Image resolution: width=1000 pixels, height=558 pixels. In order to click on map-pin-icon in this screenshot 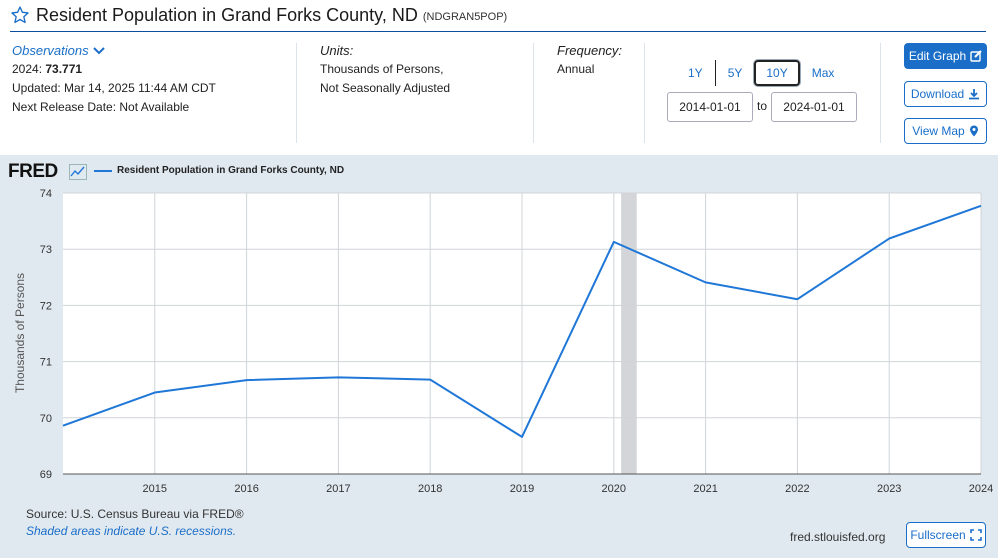, I will do `click(973, 131)`.